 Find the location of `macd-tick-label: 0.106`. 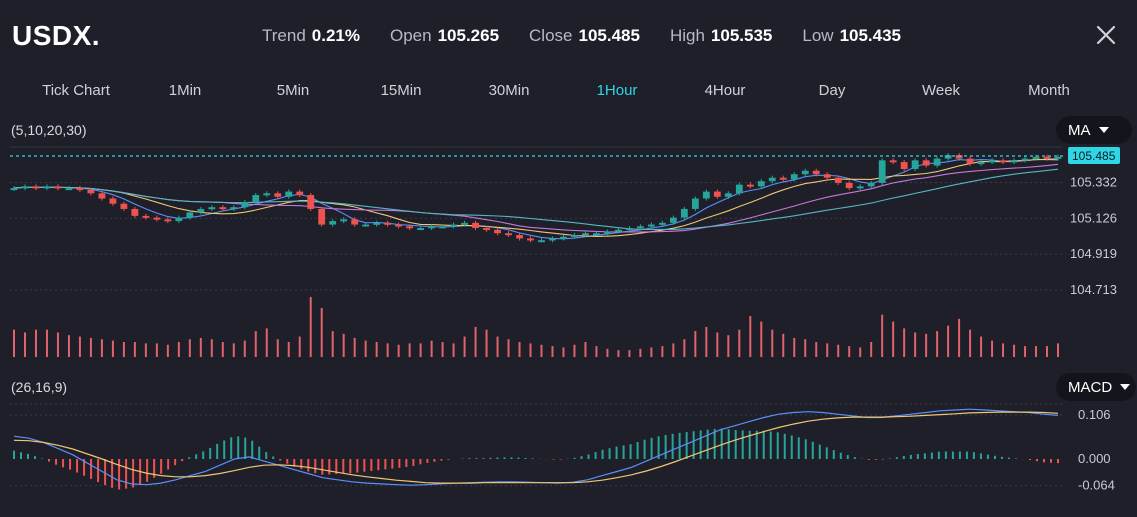

macd-tick-label: 0.106 is located at coordinates (1094, 414).